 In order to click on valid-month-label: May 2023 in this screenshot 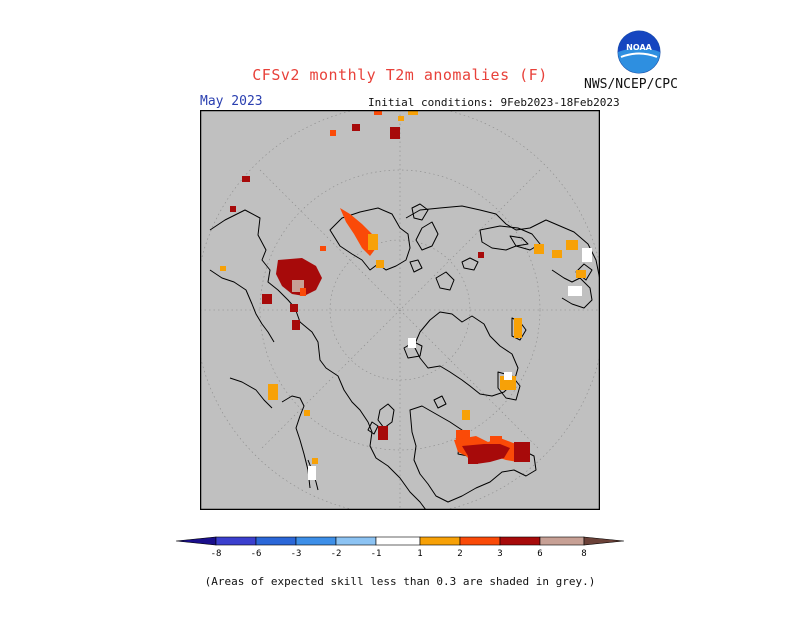, I will do `click(231, 101)`.